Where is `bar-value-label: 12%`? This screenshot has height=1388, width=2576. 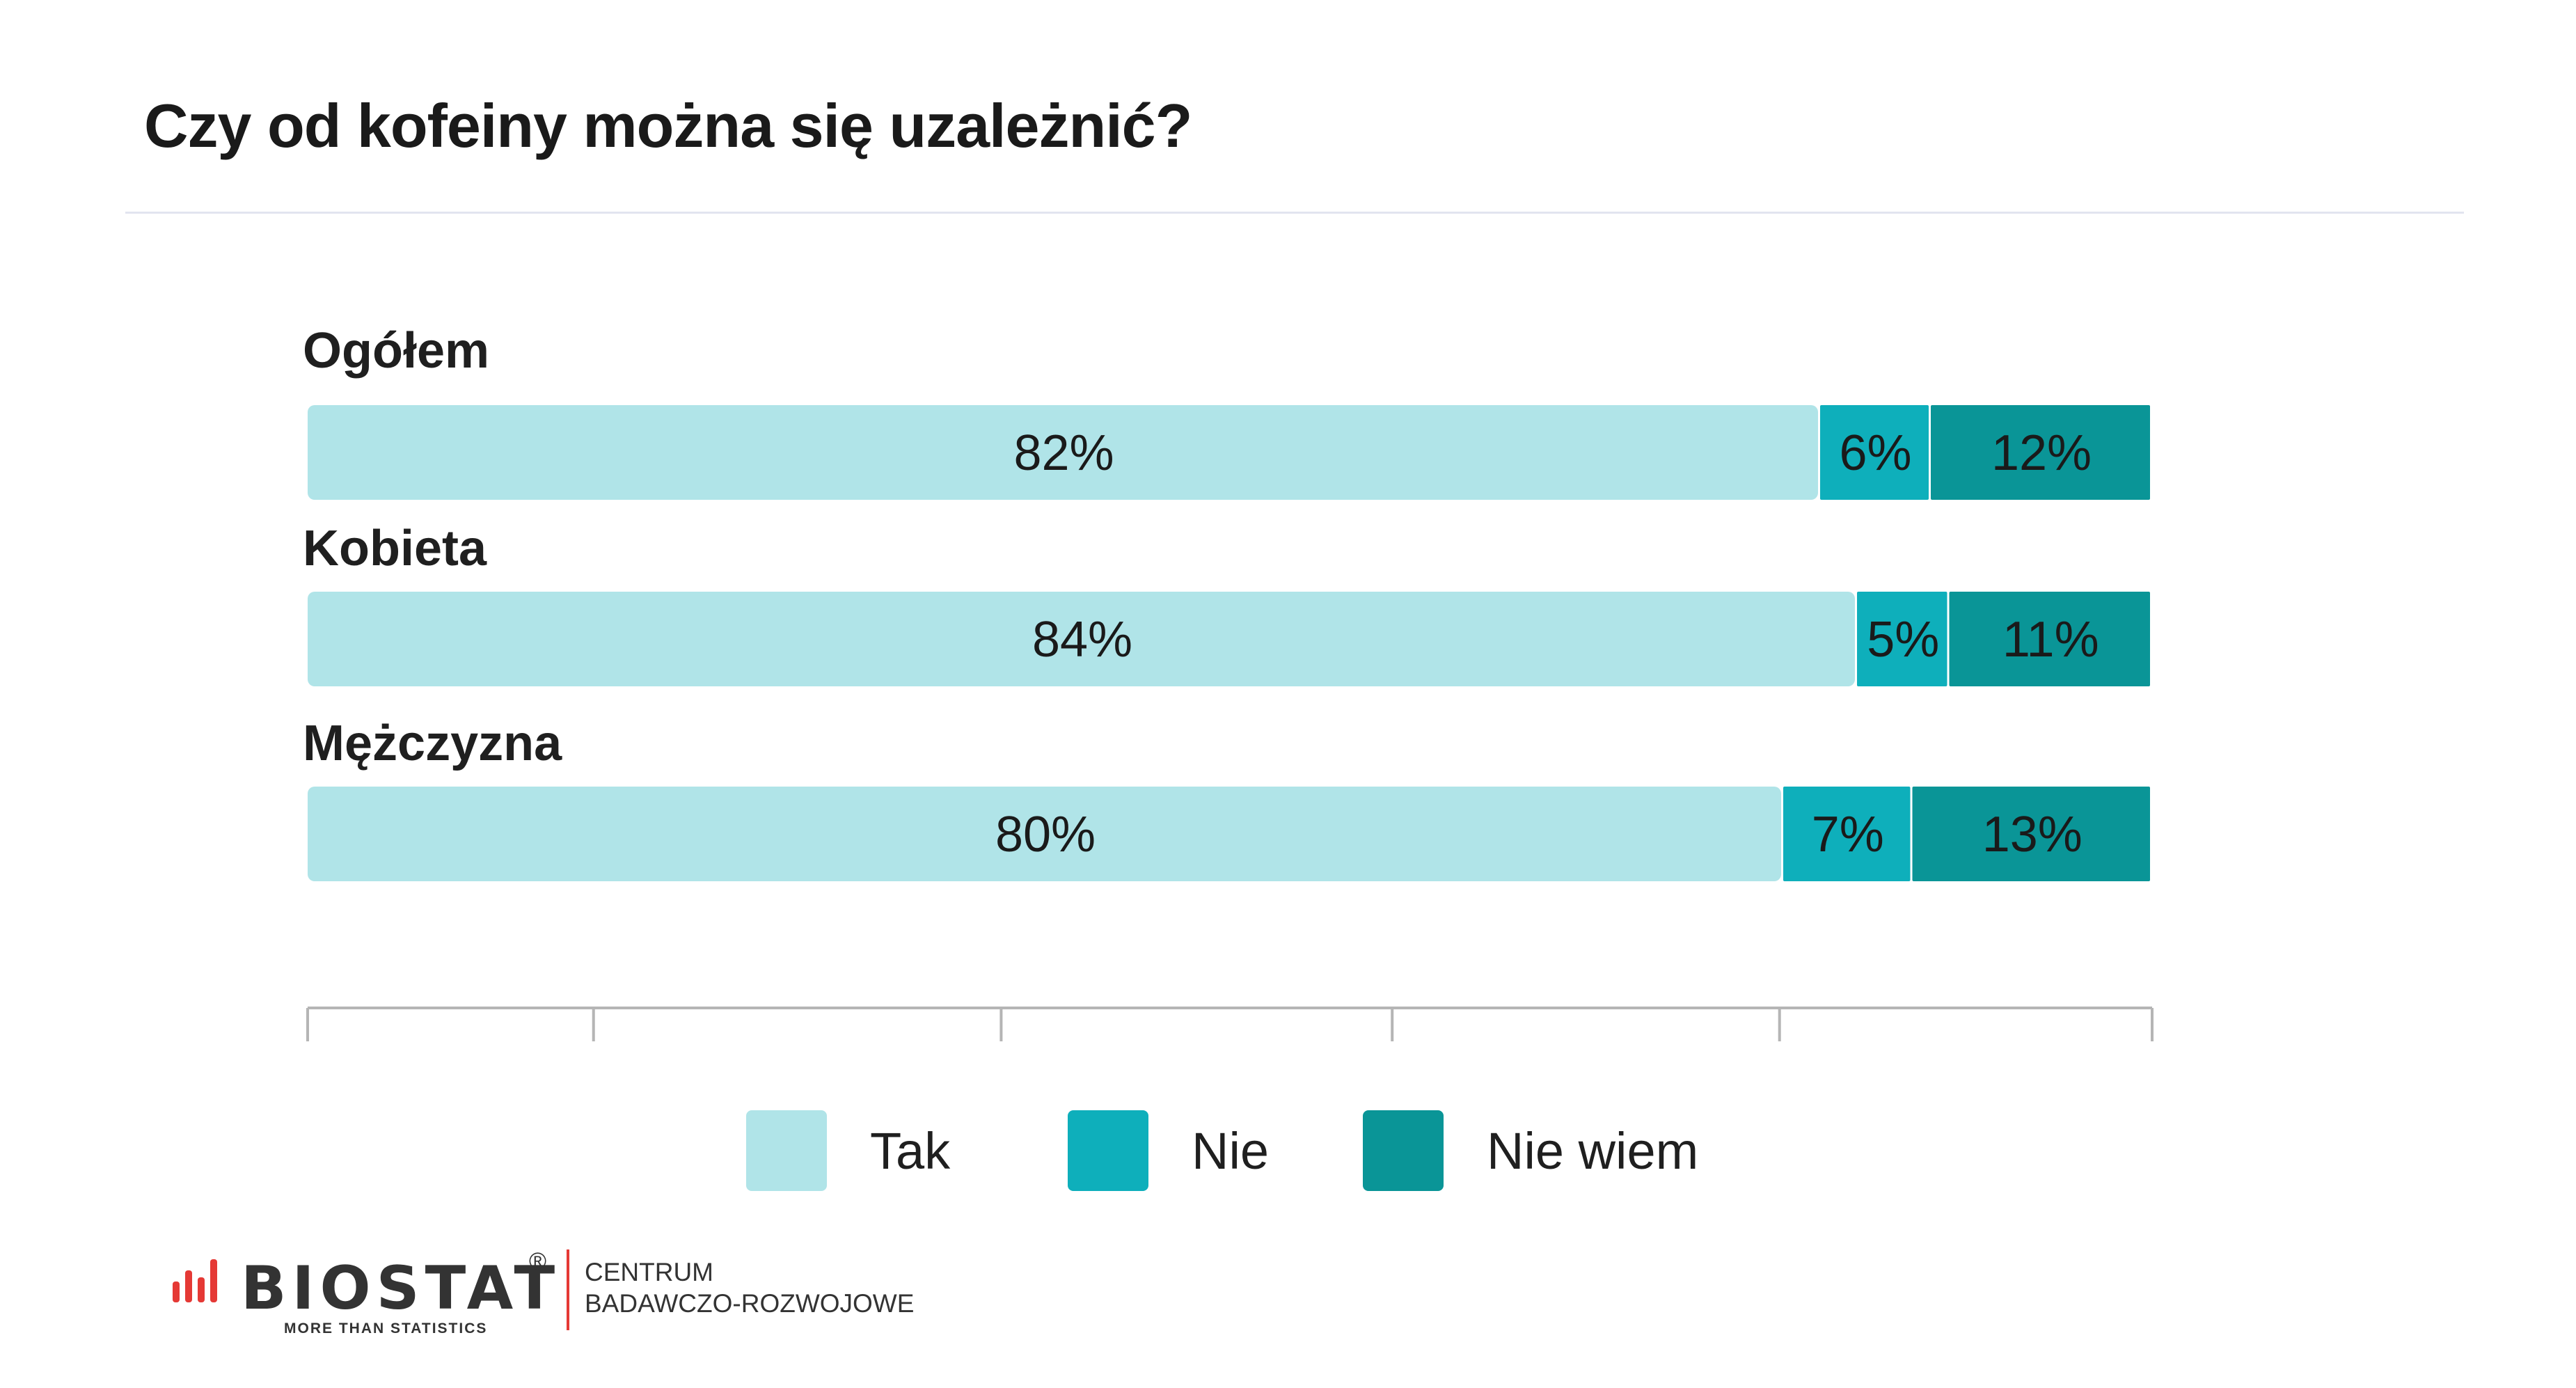
bar-value-label: 12% is located at coordinates (2041, 453).